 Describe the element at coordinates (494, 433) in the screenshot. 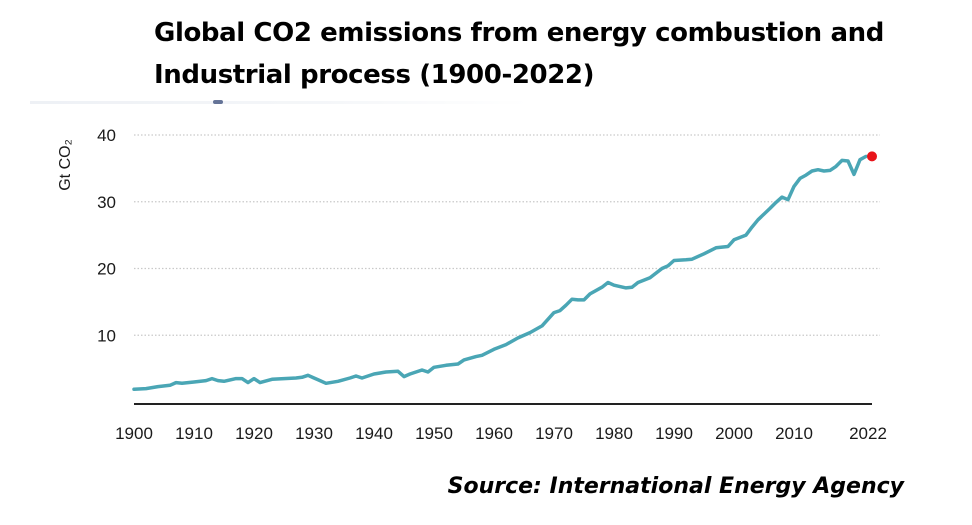

I see `x-tick-label: 1960` at that location.